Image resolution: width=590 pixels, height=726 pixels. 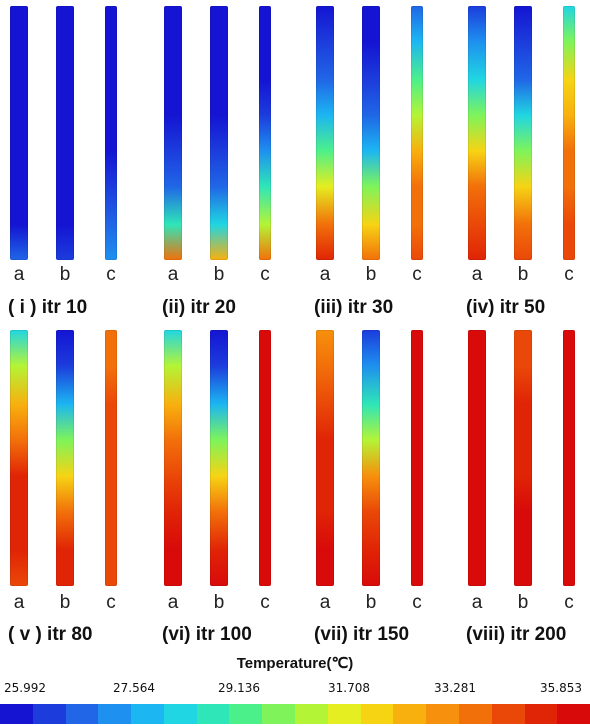 What do you see at coordinates (569, 133) in the screenshot?
I see `temperature-column-iv-c` at bounding box center [569, 133].